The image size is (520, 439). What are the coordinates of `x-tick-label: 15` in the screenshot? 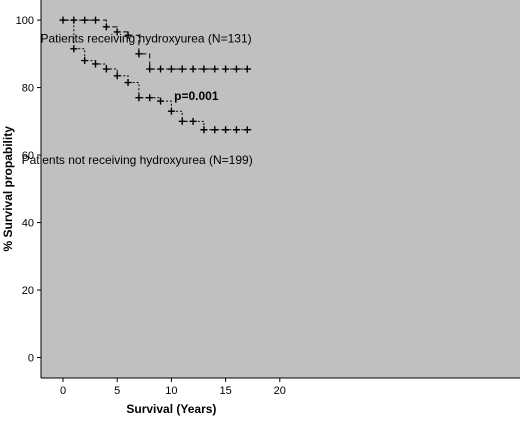 It's located at (225, 391).